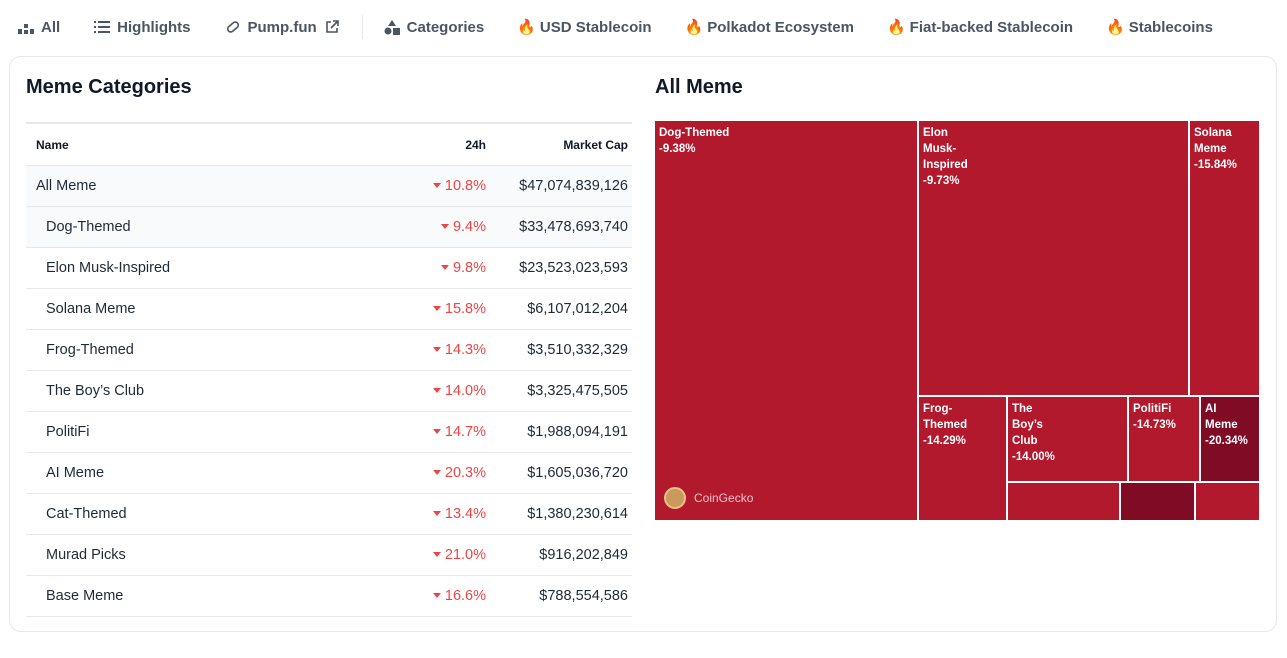  Describe the element at coordinates (962, 458) in the screenshot. I see `treemap-tile-frog-themed: Frog-Themed -14.29%` at that location.